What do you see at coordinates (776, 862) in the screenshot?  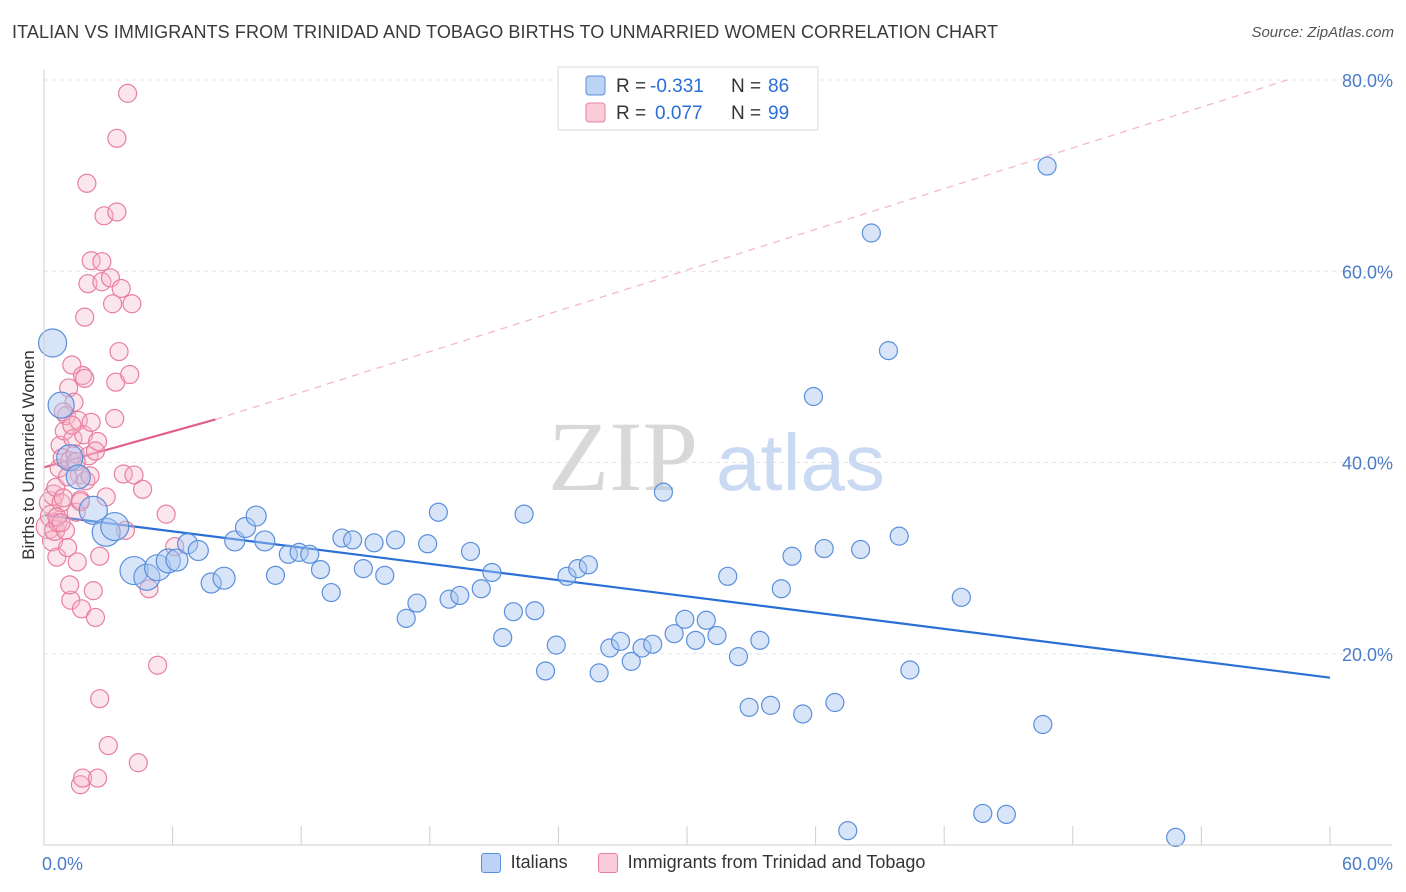 I see `legend-label-trinidad: Immigrants from Trinidad and Tobago` at bounding box center [776, 862].